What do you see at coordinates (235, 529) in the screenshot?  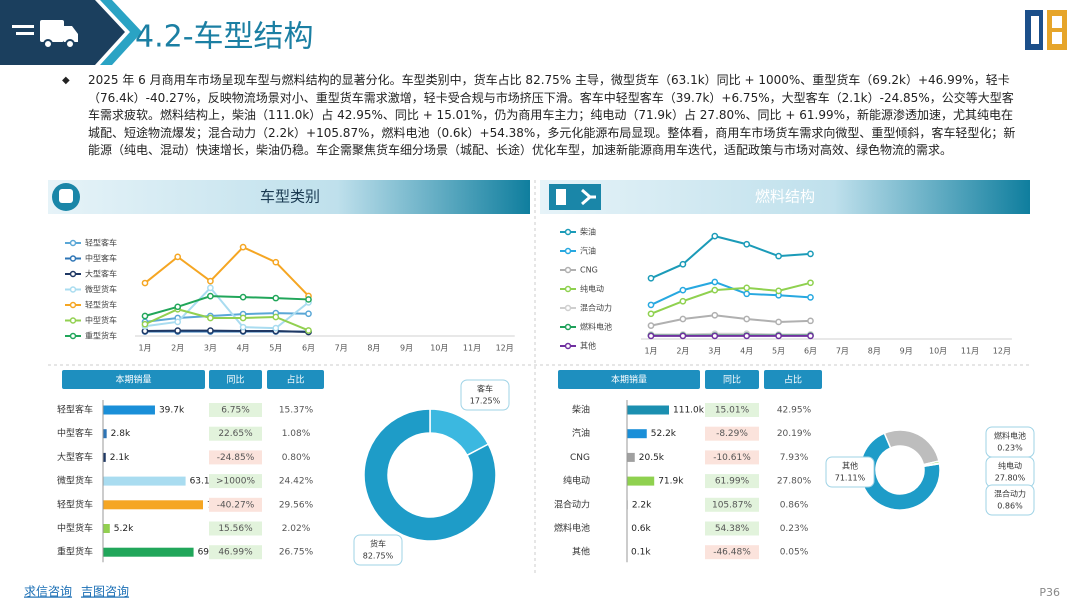 I see `yoy-label: 15.56%` at bounding box center [235, 529].